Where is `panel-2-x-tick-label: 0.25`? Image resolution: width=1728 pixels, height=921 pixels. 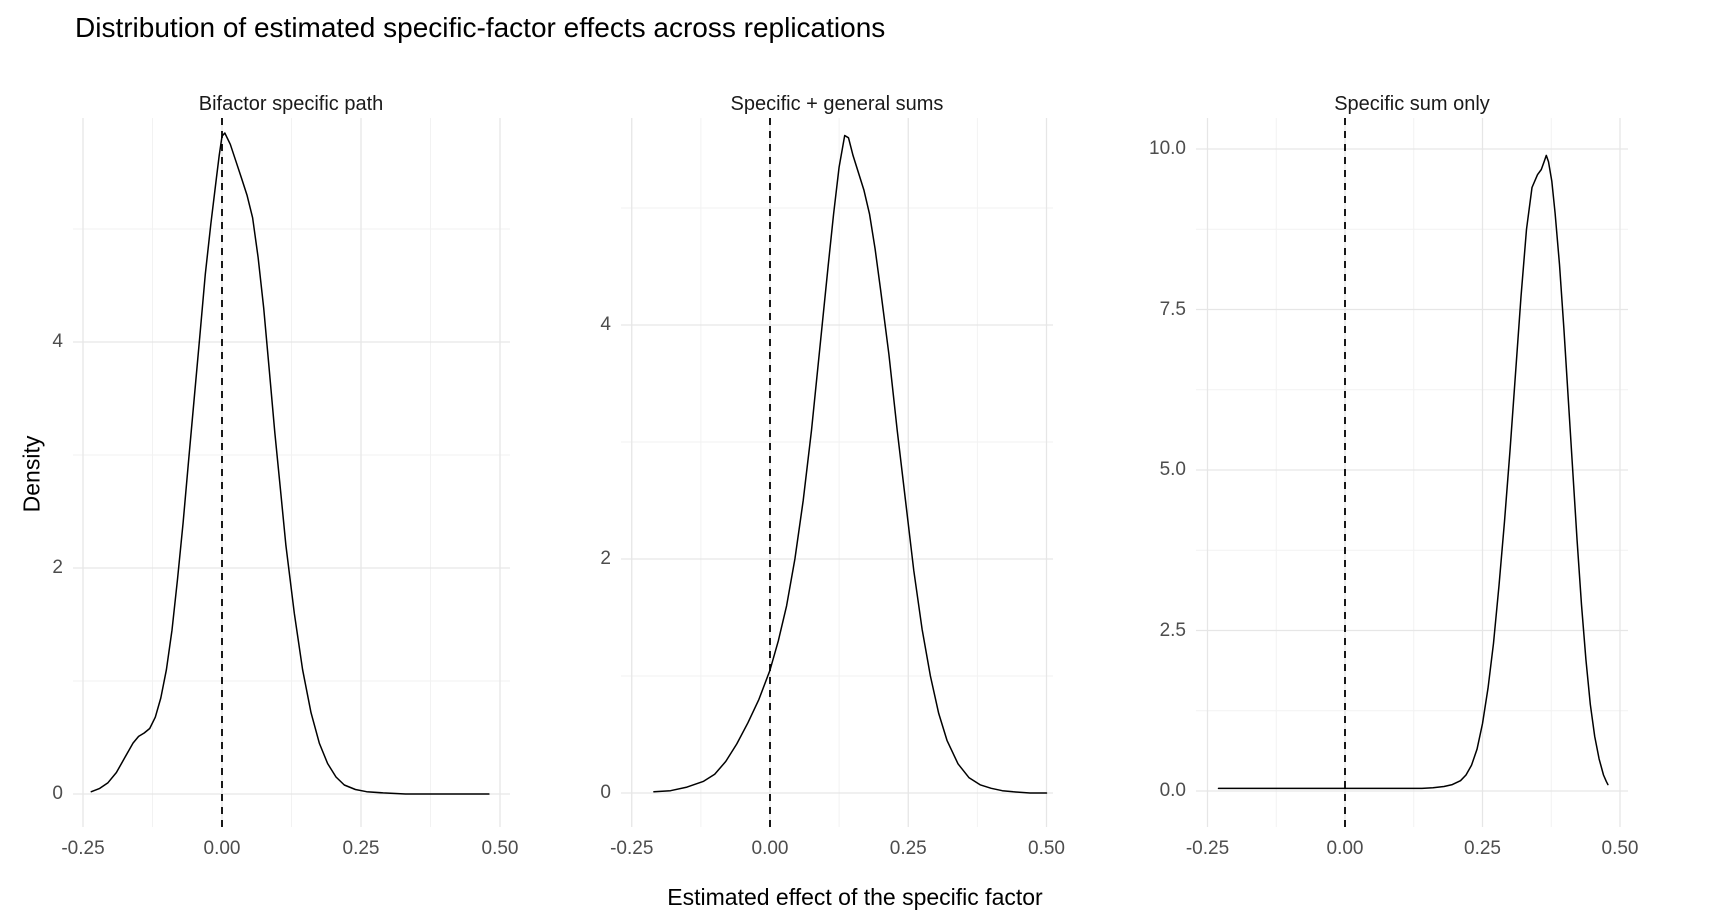 panel-2-x-tick-label: 0.25 is located at coordinates (908, 848).